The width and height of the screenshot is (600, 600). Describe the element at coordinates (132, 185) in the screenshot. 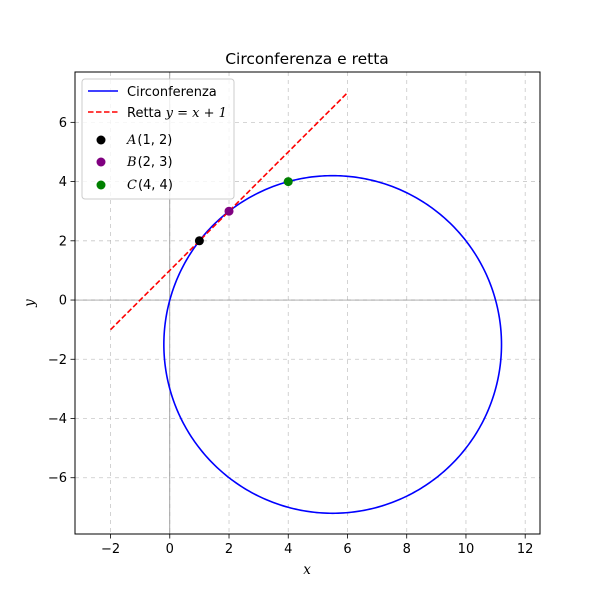

I see `legend-point-c-name: C` at that location.